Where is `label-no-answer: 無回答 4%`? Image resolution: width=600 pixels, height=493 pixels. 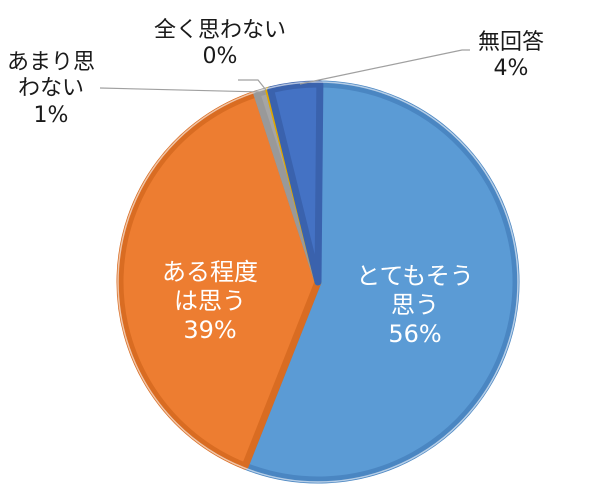 label-no-answer: 無回答 4% is located at coordinates (511, 56).